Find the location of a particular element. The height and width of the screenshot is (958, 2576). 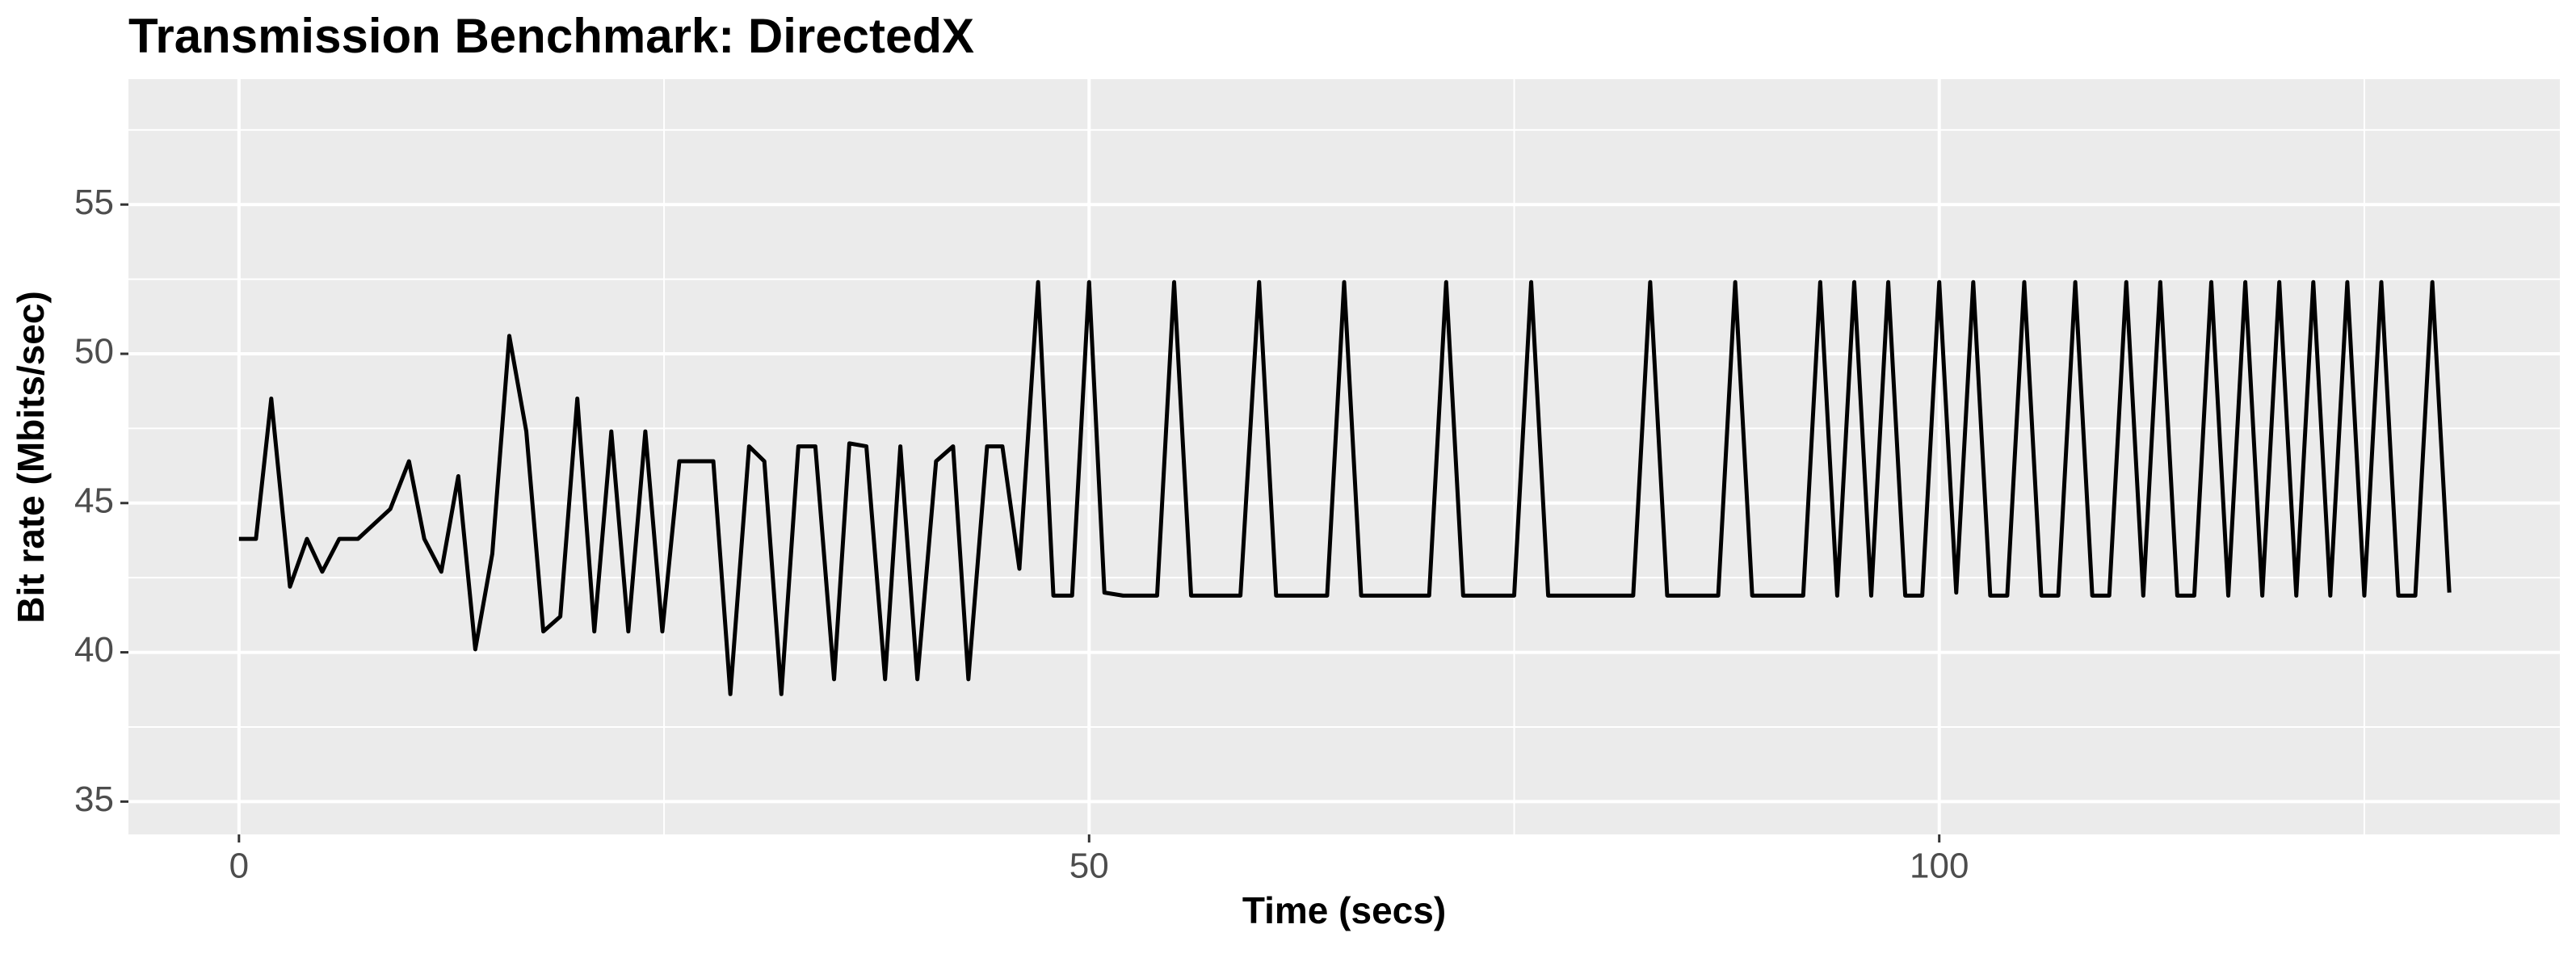

chart-title: Transmission Benchmark: DirectedX is located at coordinates (551, 36).